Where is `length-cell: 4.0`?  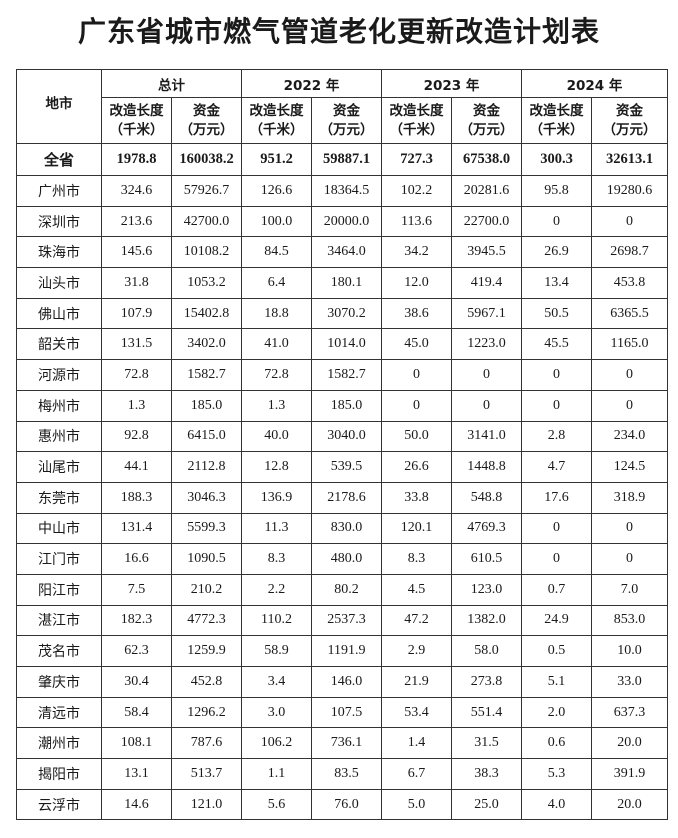
length-cell: 4.0 is located at coordinates (556, 804).